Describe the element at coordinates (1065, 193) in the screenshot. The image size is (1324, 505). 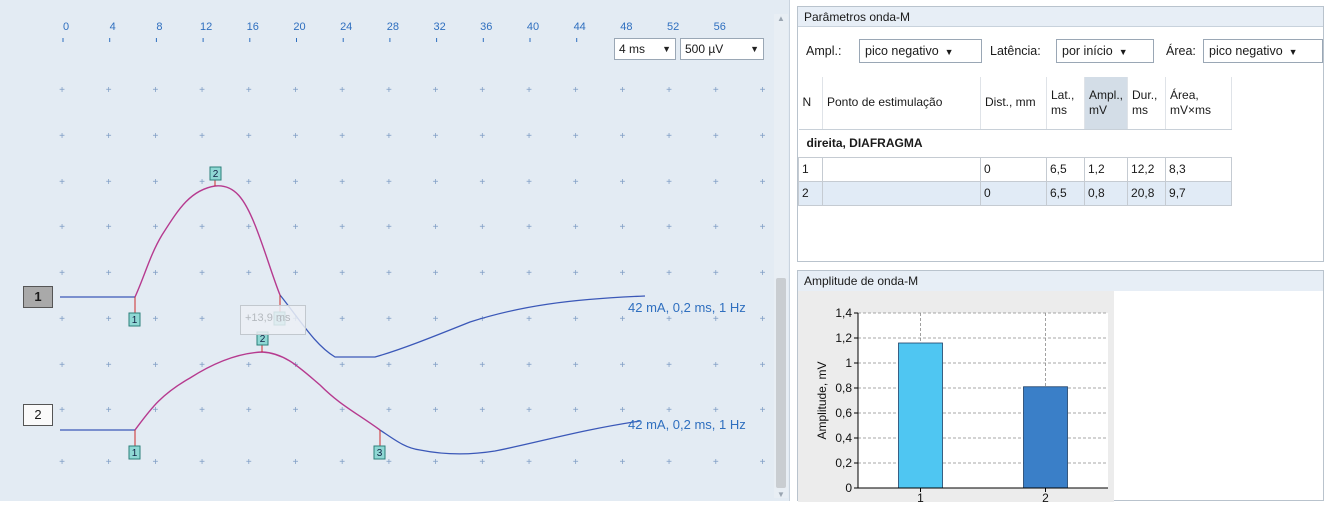
I see `cell-lat: 6,5` at that location.